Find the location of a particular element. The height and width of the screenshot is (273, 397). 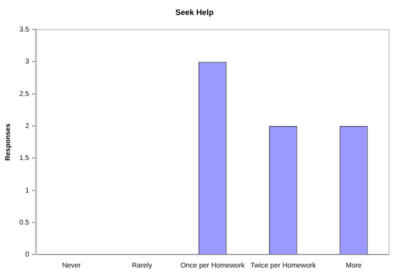

chart-title: Seek Help is located at coordinates (194, 13).